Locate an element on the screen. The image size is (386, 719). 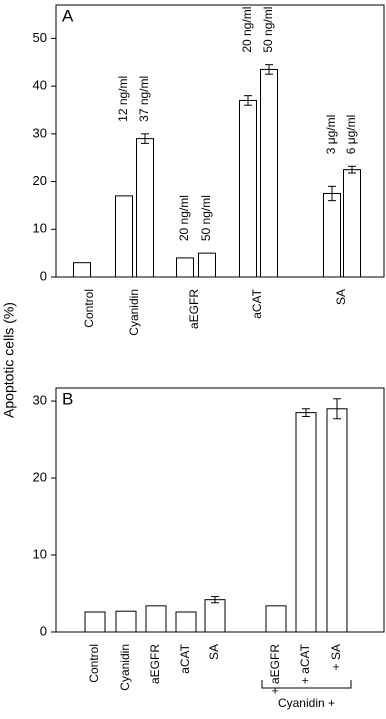
bar-annotation: 6 μg/ml is located at coordinates (351, 135).